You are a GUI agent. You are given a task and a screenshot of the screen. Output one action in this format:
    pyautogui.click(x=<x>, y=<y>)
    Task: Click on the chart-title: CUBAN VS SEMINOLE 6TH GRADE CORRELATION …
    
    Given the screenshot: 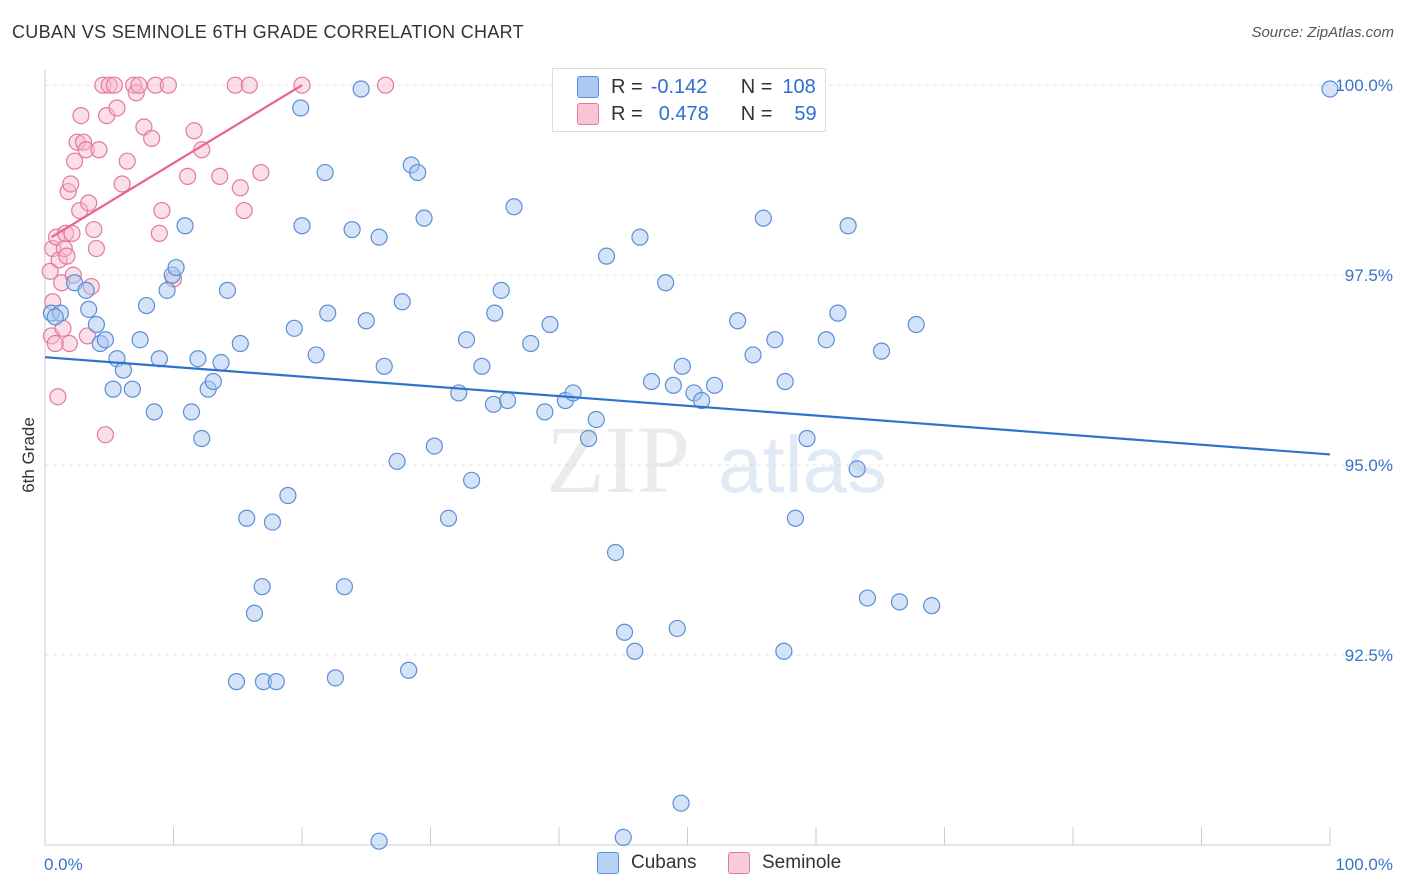 What is the action you would take?
    pyautogui.click(x=268, y=32)
    